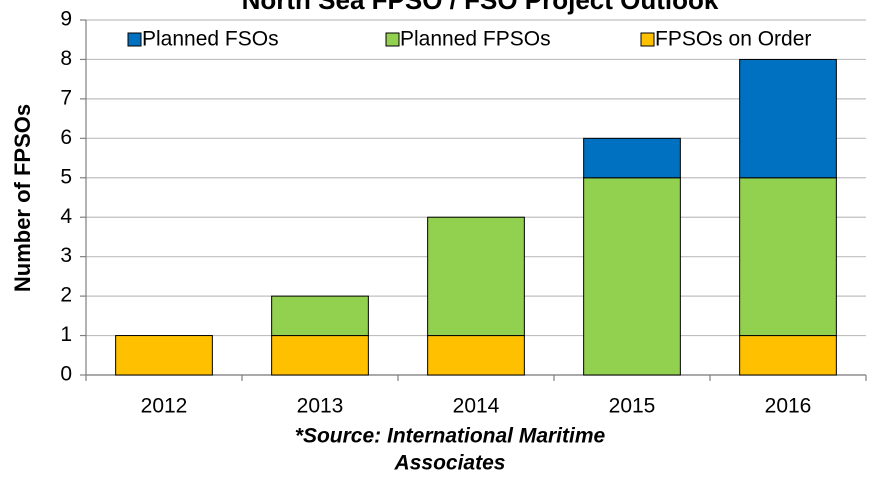  I want to click on y-tick-label: 8, so click(66, 58).